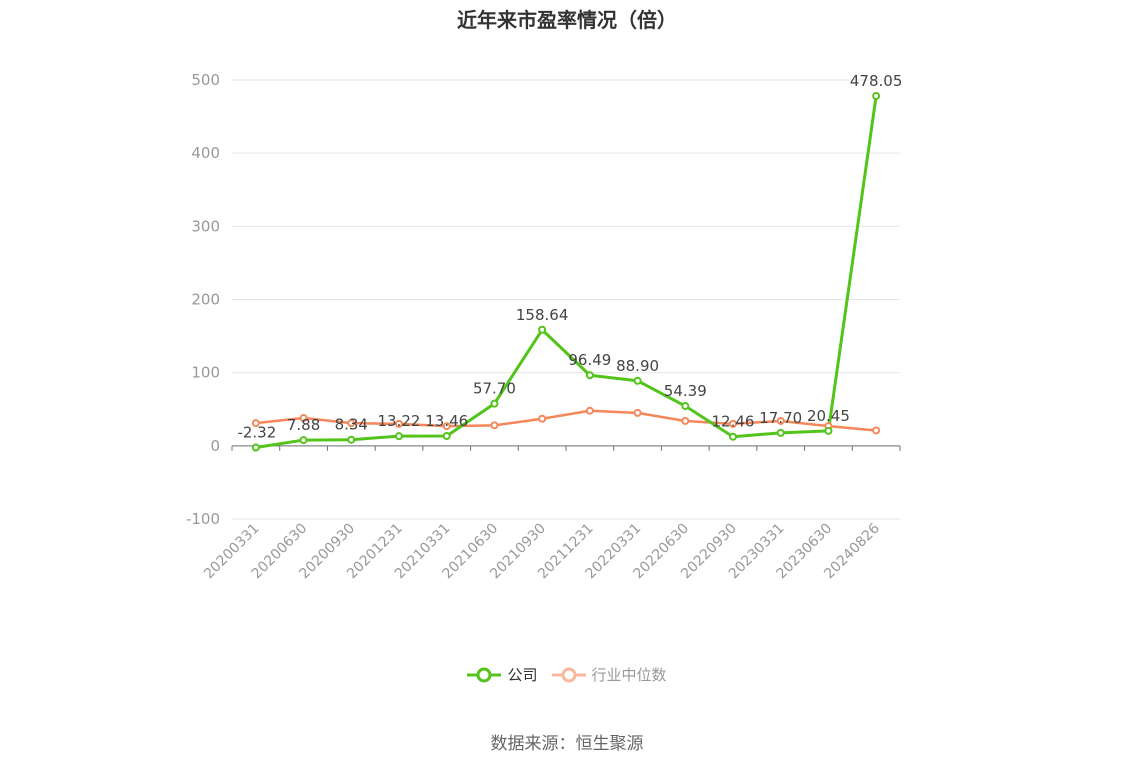  I want to click on y-tick-label: 500, so click(205, 80).